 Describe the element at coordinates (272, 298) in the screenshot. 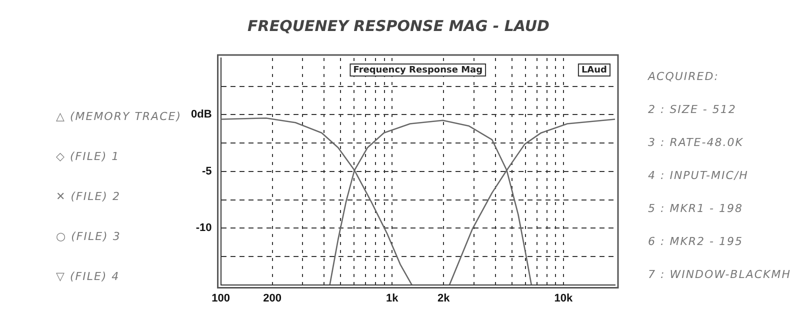

I see `x-tick-label: 200` at that location.